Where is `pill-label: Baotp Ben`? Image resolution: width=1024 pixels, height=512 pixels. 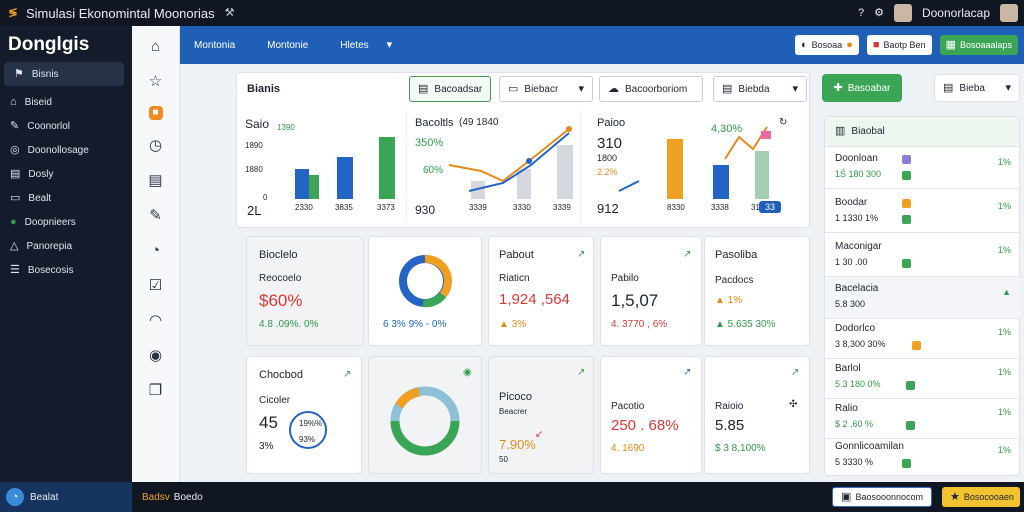 pill-label: Baotp Ben is located at coordinates (904, 45).